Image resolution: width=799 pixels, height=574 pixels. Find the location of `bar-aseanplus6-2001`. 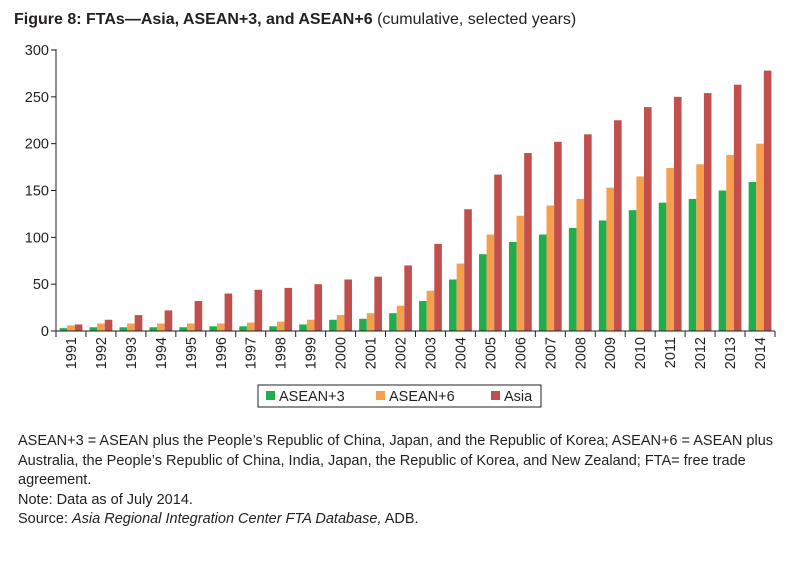

bar-aseanplus6-2001 is located at coordinates (370, 322).